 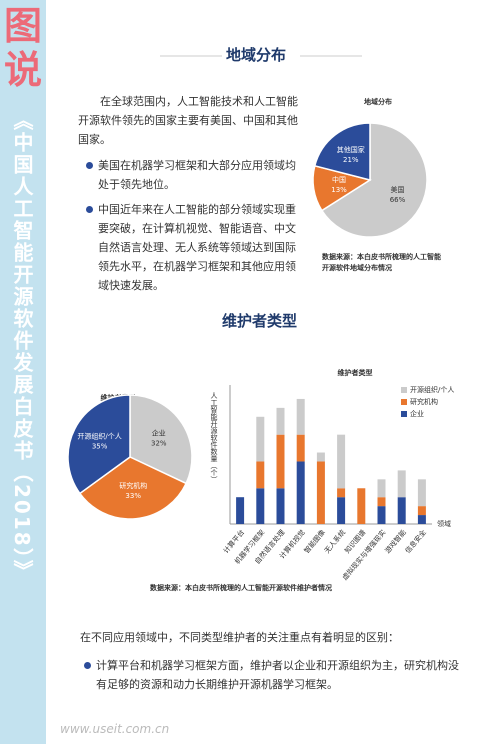 What do you see at coordinates (444, 523) in the screenshot?
I see `x-axis-label: 领域` at bounding box center [444, 523].